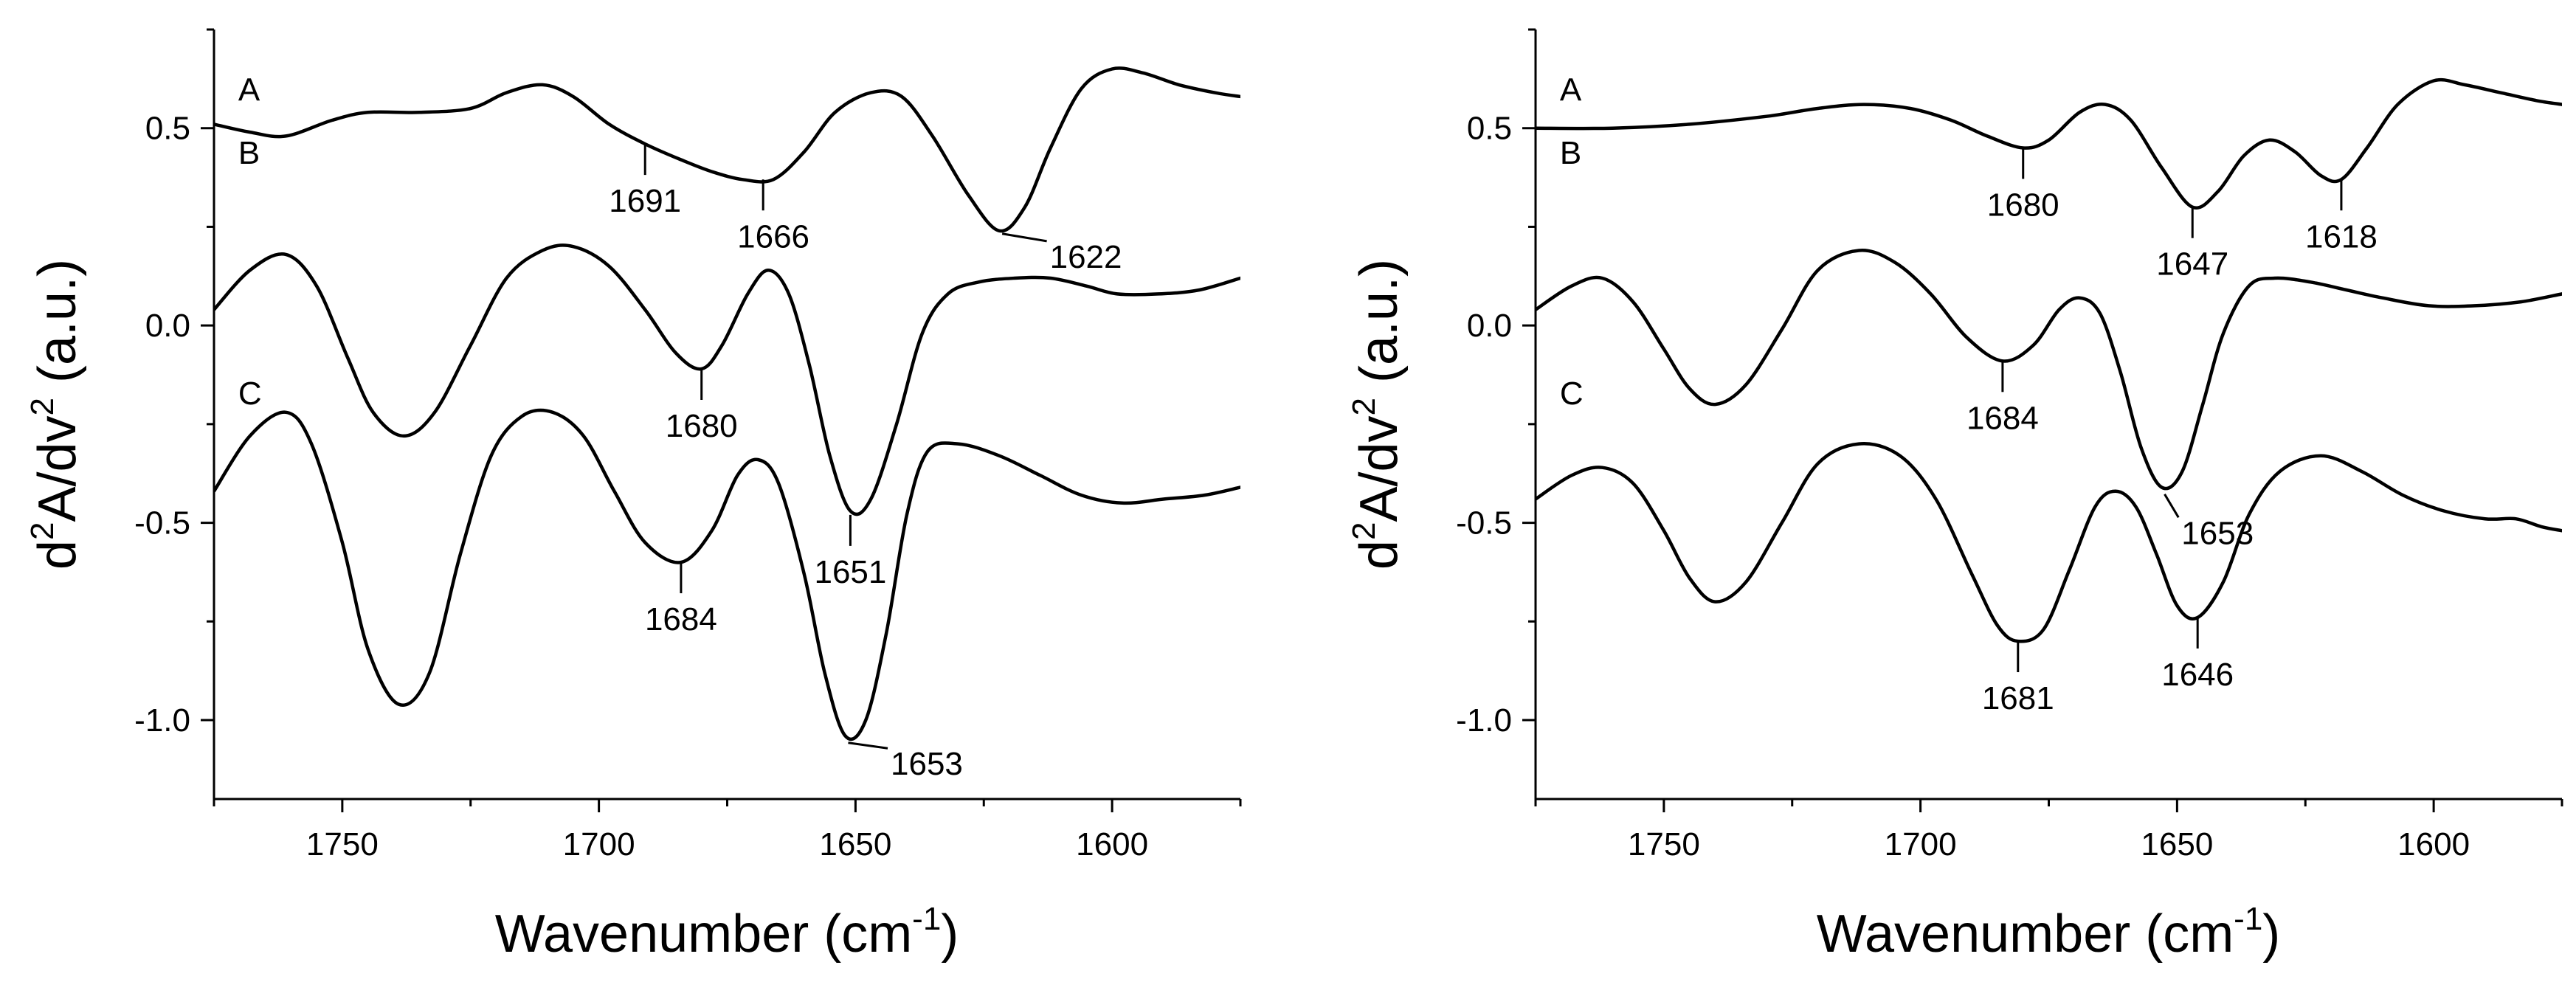 The image size is (2576, 982). What do you see at coordinates (850, 572) in the screenshot?
I see `peak-label: 1651` at bounding box center [850, 572].